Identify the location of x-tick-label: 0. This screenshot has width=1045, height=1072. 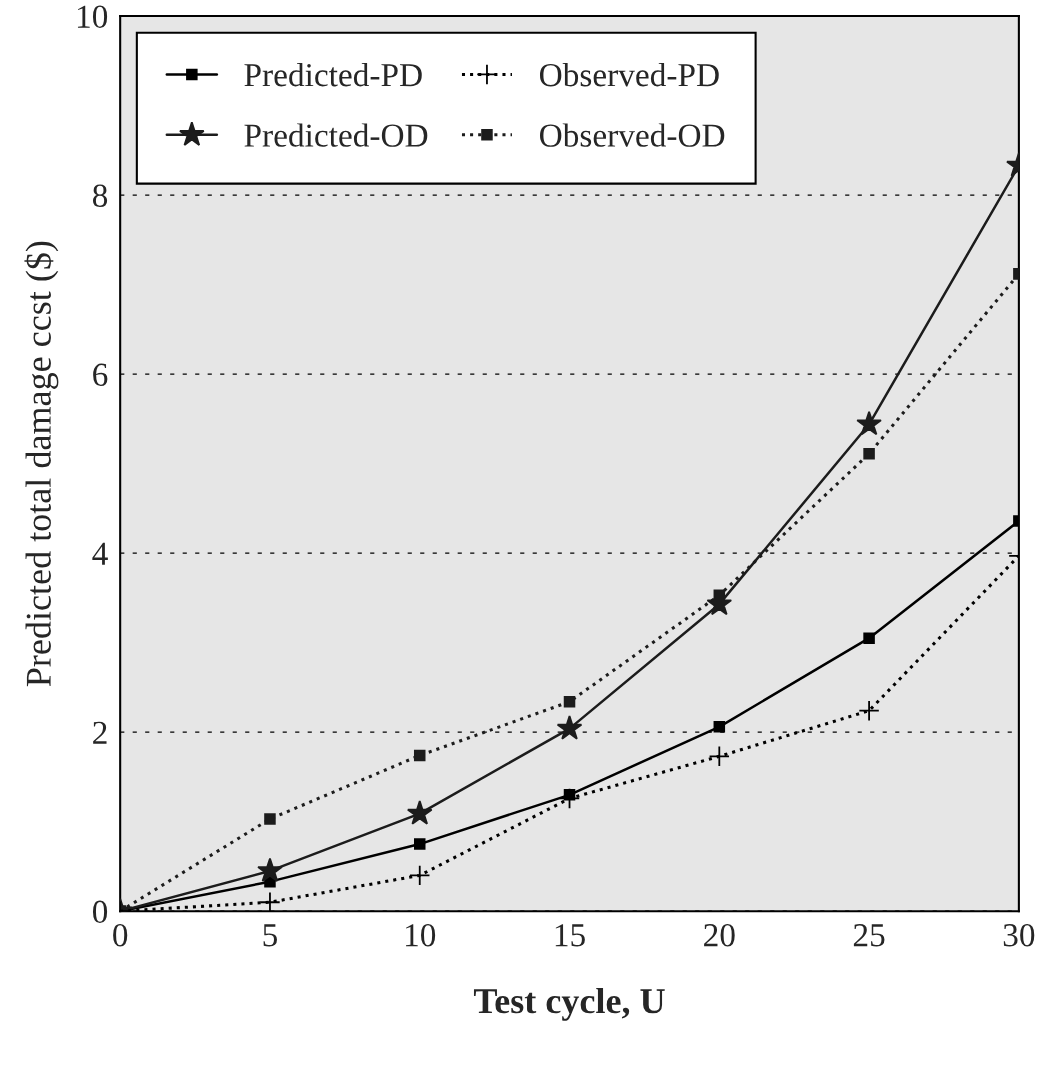
(120, 935).